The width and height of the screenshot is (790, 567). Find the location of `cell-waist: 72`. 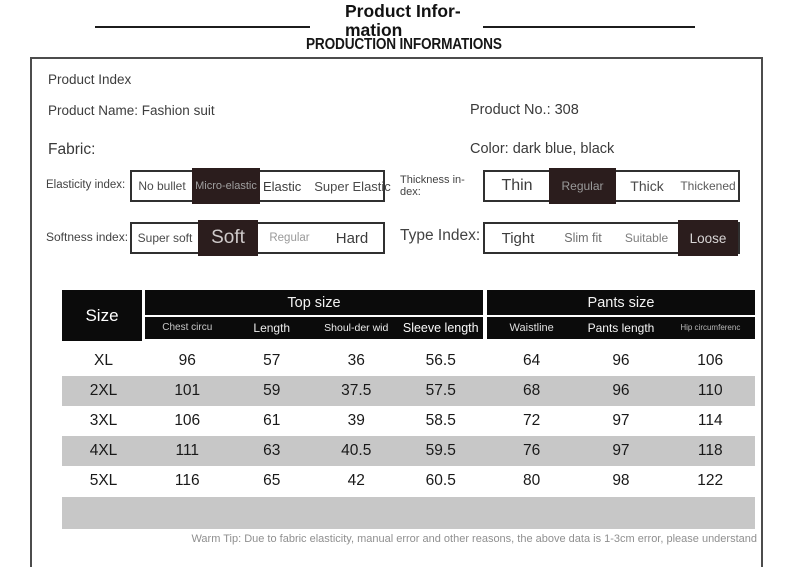

cell-waist: 72 is located at coordinates (532, 420).